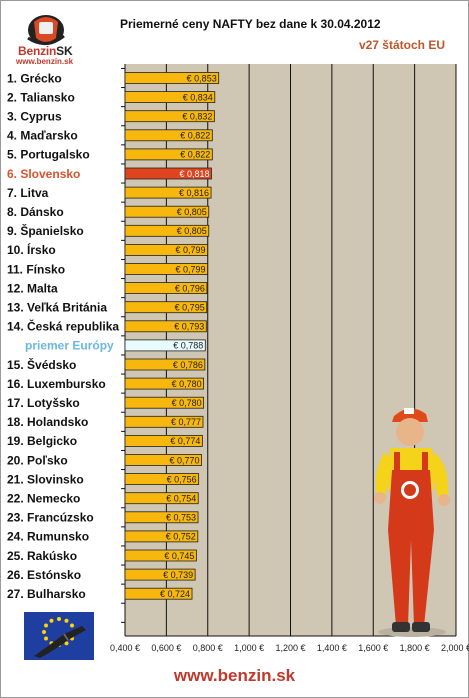 The height and width of the screenshot is (698, 469). What do you see at coordinates (43, 174) in the screenshot?
I see `category-label: 6. Slovensko` at bounding box center [43, 174].